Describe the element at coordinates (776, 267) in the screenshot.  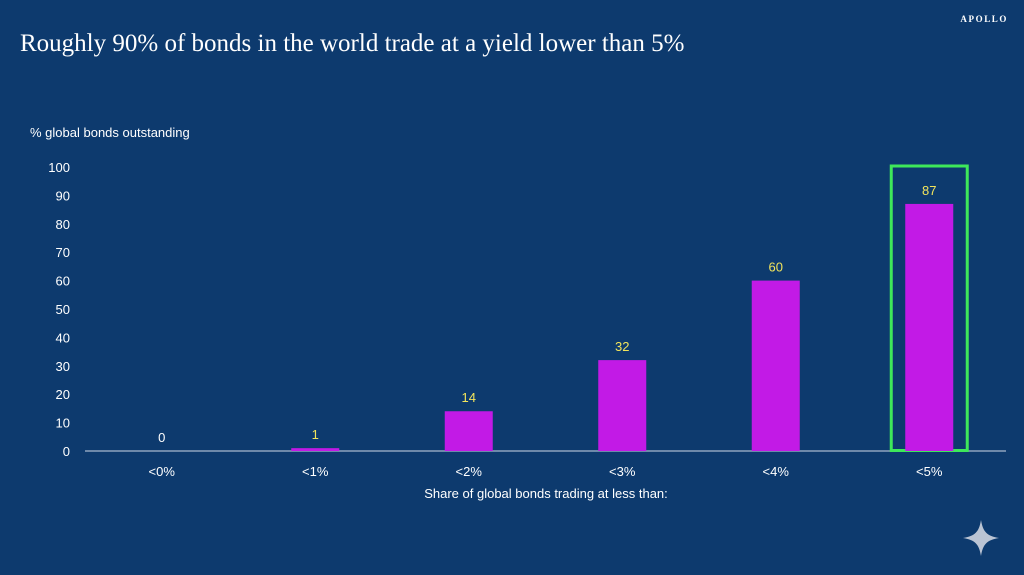
I see `data-label: 60` at that location.